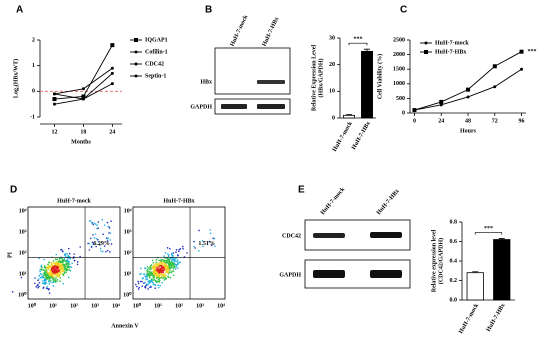 The height and width of the screenshot is (337, 550). Describe the element at coordinates (403, 10) in the screenshot. I see `panel-label: C` at that location.